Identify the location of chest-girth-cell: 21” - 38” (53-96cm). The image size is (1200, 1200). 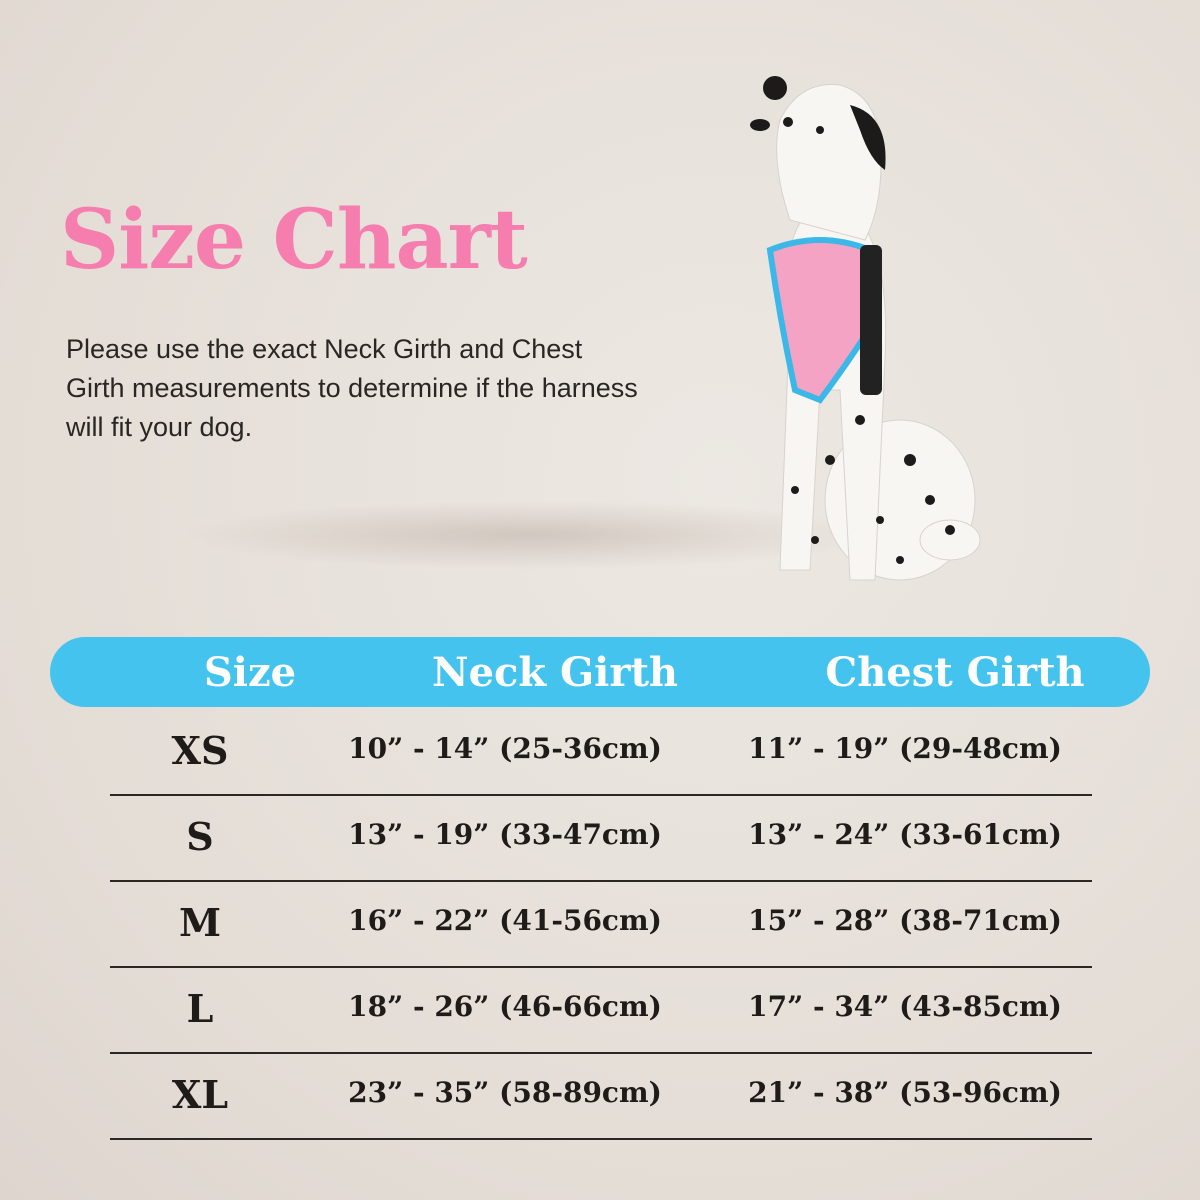
(905, 1092).